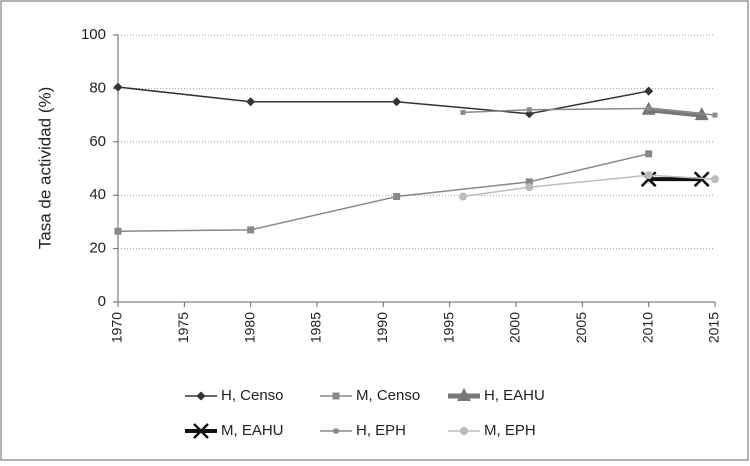 The width and height of the screenshot is (750, 466). I want to click on x-tick-label: 1985, so click(316, 327).